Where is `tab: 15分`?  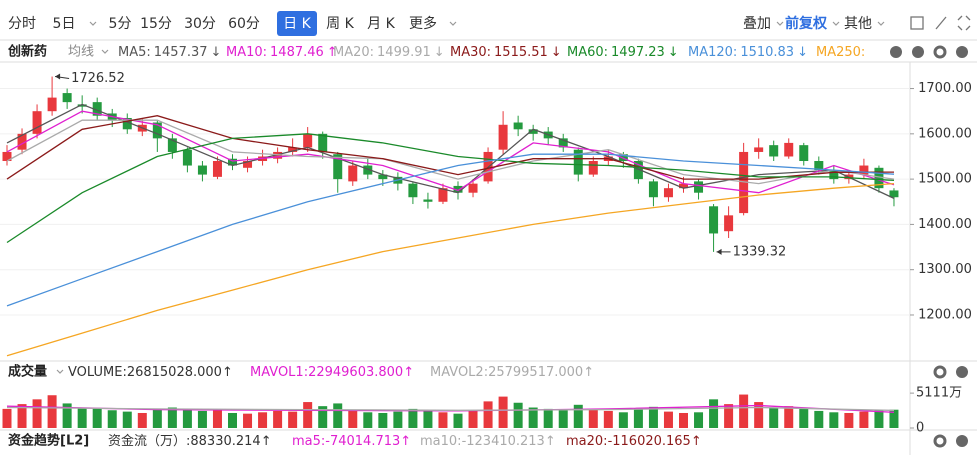 tab: 15分 is located at coordinates (156, 24).